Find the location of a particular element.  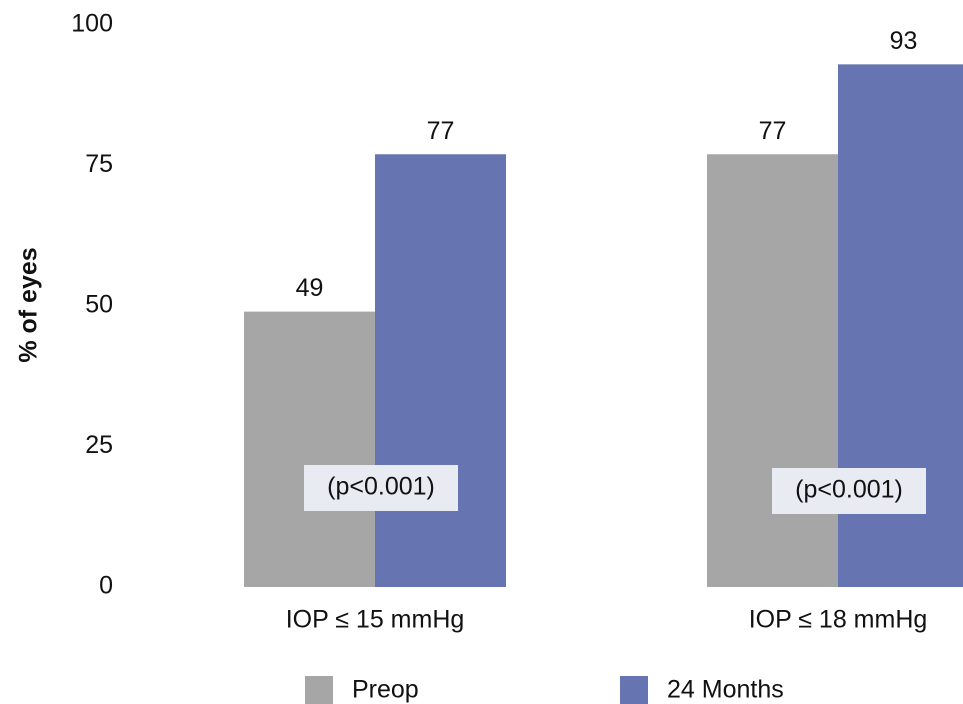

y-tick-label: 100 is located at coordinates (92, 24).